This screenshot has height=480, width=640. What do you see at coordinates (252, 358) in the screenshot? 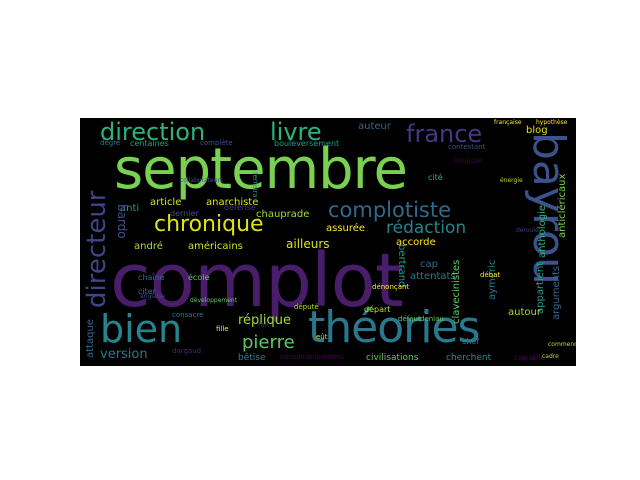
I see `word-bete: bêtise` at bounding box center [252, 358].